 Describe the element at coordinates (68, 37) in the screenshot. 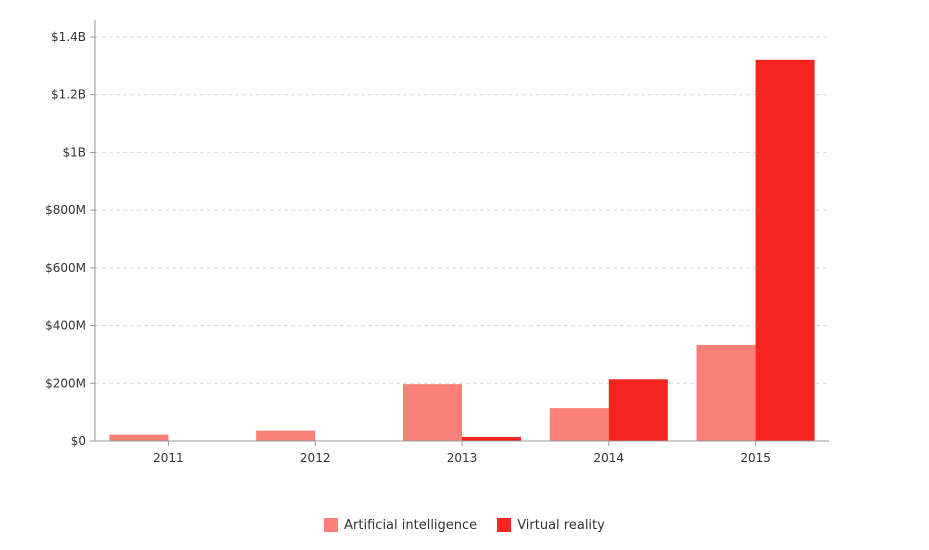

I see `y-tick-label: $1.4B` at that location.